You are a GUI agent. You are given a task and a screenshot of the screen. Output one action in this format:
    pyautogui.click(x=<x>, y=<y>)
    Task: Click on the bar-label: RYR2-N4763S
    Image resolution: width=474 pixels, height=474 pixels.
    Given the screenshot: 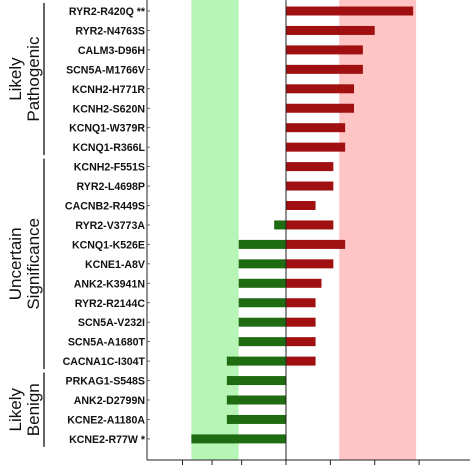 What is the action you would take?
    pyautogui.click(x=110, y=31)
    